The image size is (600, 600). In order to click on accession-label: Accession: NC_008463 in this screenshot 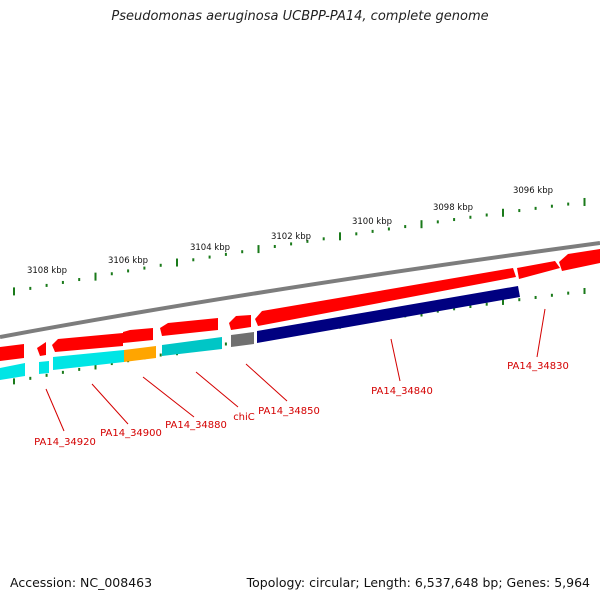, I will do `click(81, 582)`.